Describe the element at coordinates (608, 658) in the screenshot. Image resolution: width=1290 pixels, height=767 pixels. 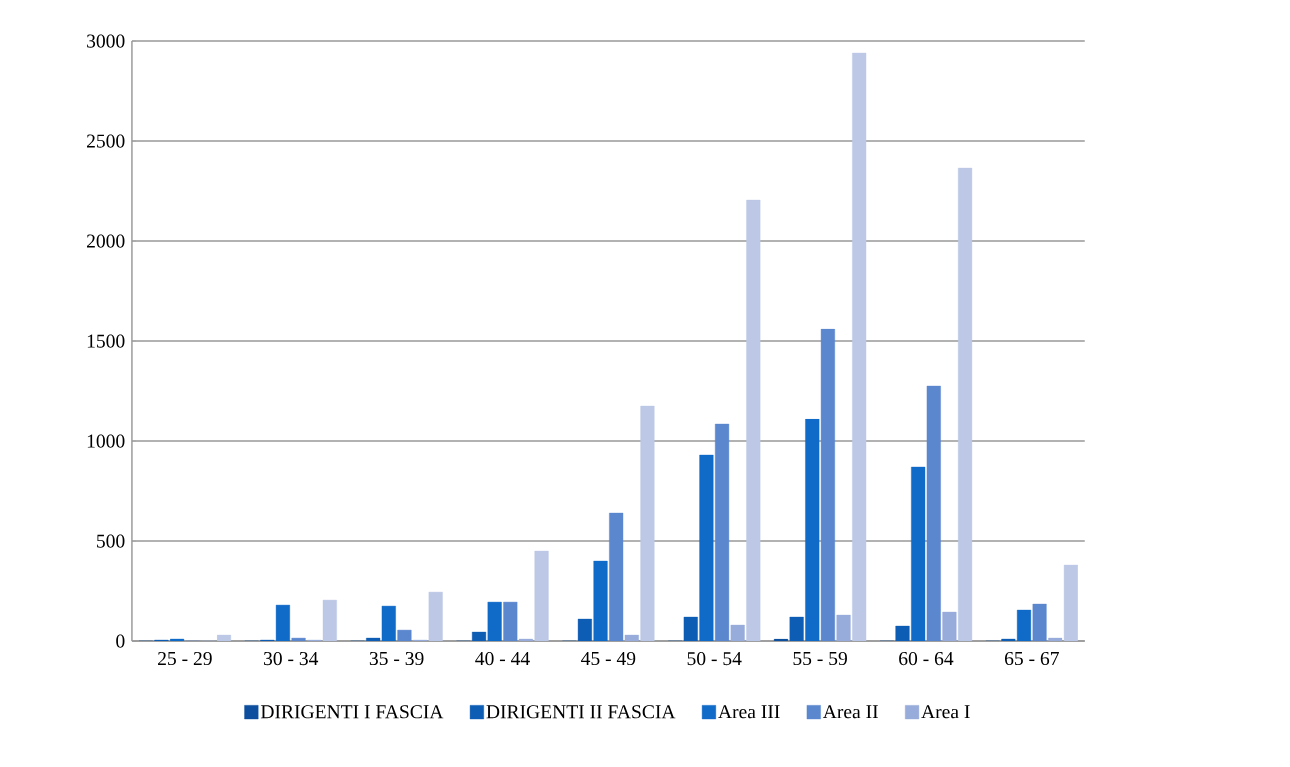
I see `x-tick-label: 45 - 49` at that location.